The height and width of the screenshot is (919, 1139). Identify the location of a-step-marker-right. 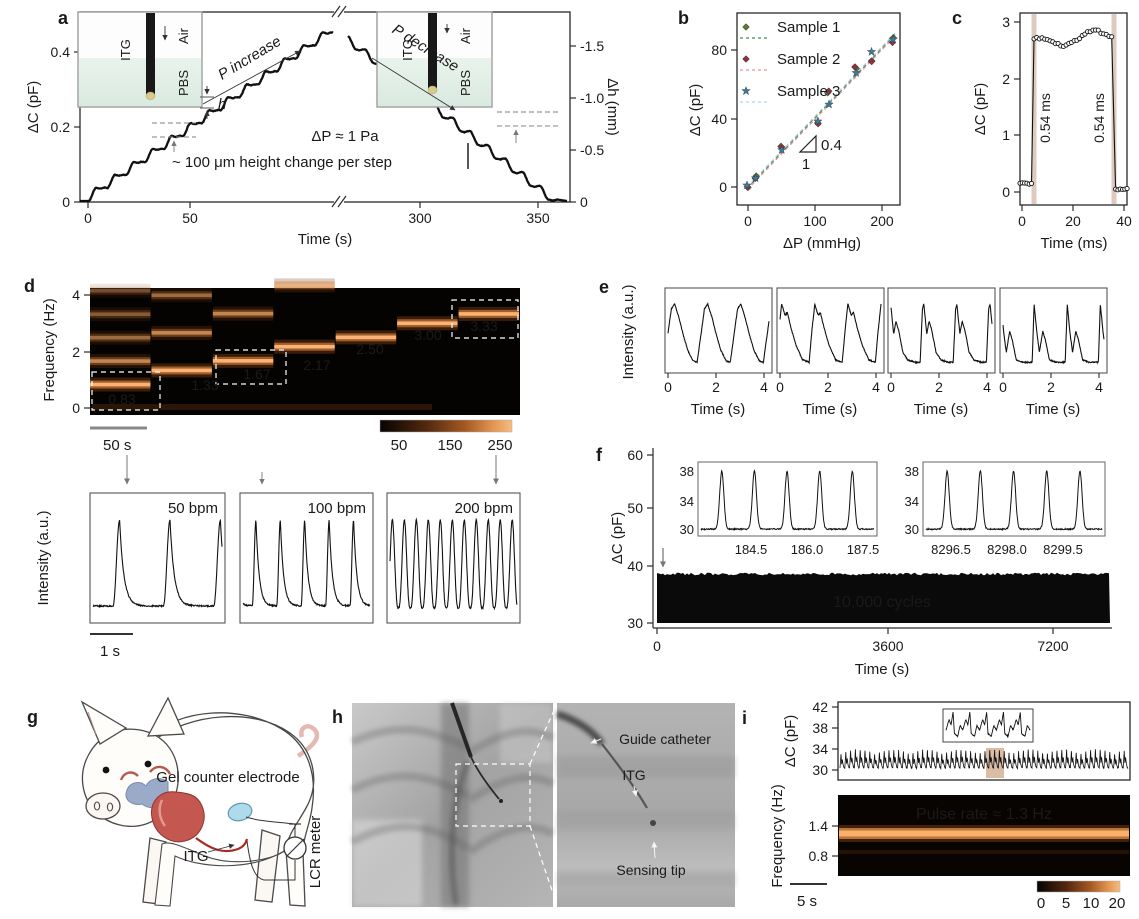
(528, 127).